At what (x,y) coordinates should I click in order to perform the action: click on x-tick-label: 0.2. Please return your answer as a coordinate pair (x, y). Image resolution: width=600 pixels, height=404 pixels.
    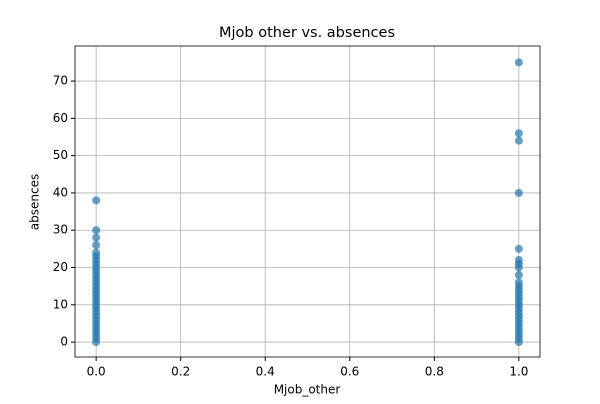
    Looking at the image, I should click on (180, 372).